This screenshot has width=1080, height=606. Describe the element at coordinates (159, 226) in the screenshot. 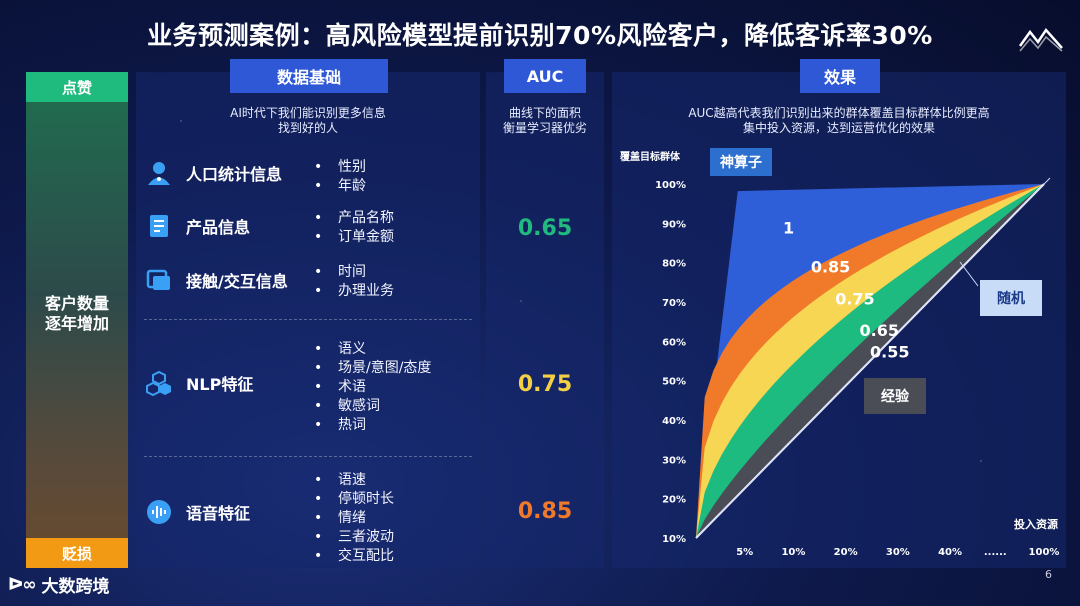

I see `document-icon` at that location.